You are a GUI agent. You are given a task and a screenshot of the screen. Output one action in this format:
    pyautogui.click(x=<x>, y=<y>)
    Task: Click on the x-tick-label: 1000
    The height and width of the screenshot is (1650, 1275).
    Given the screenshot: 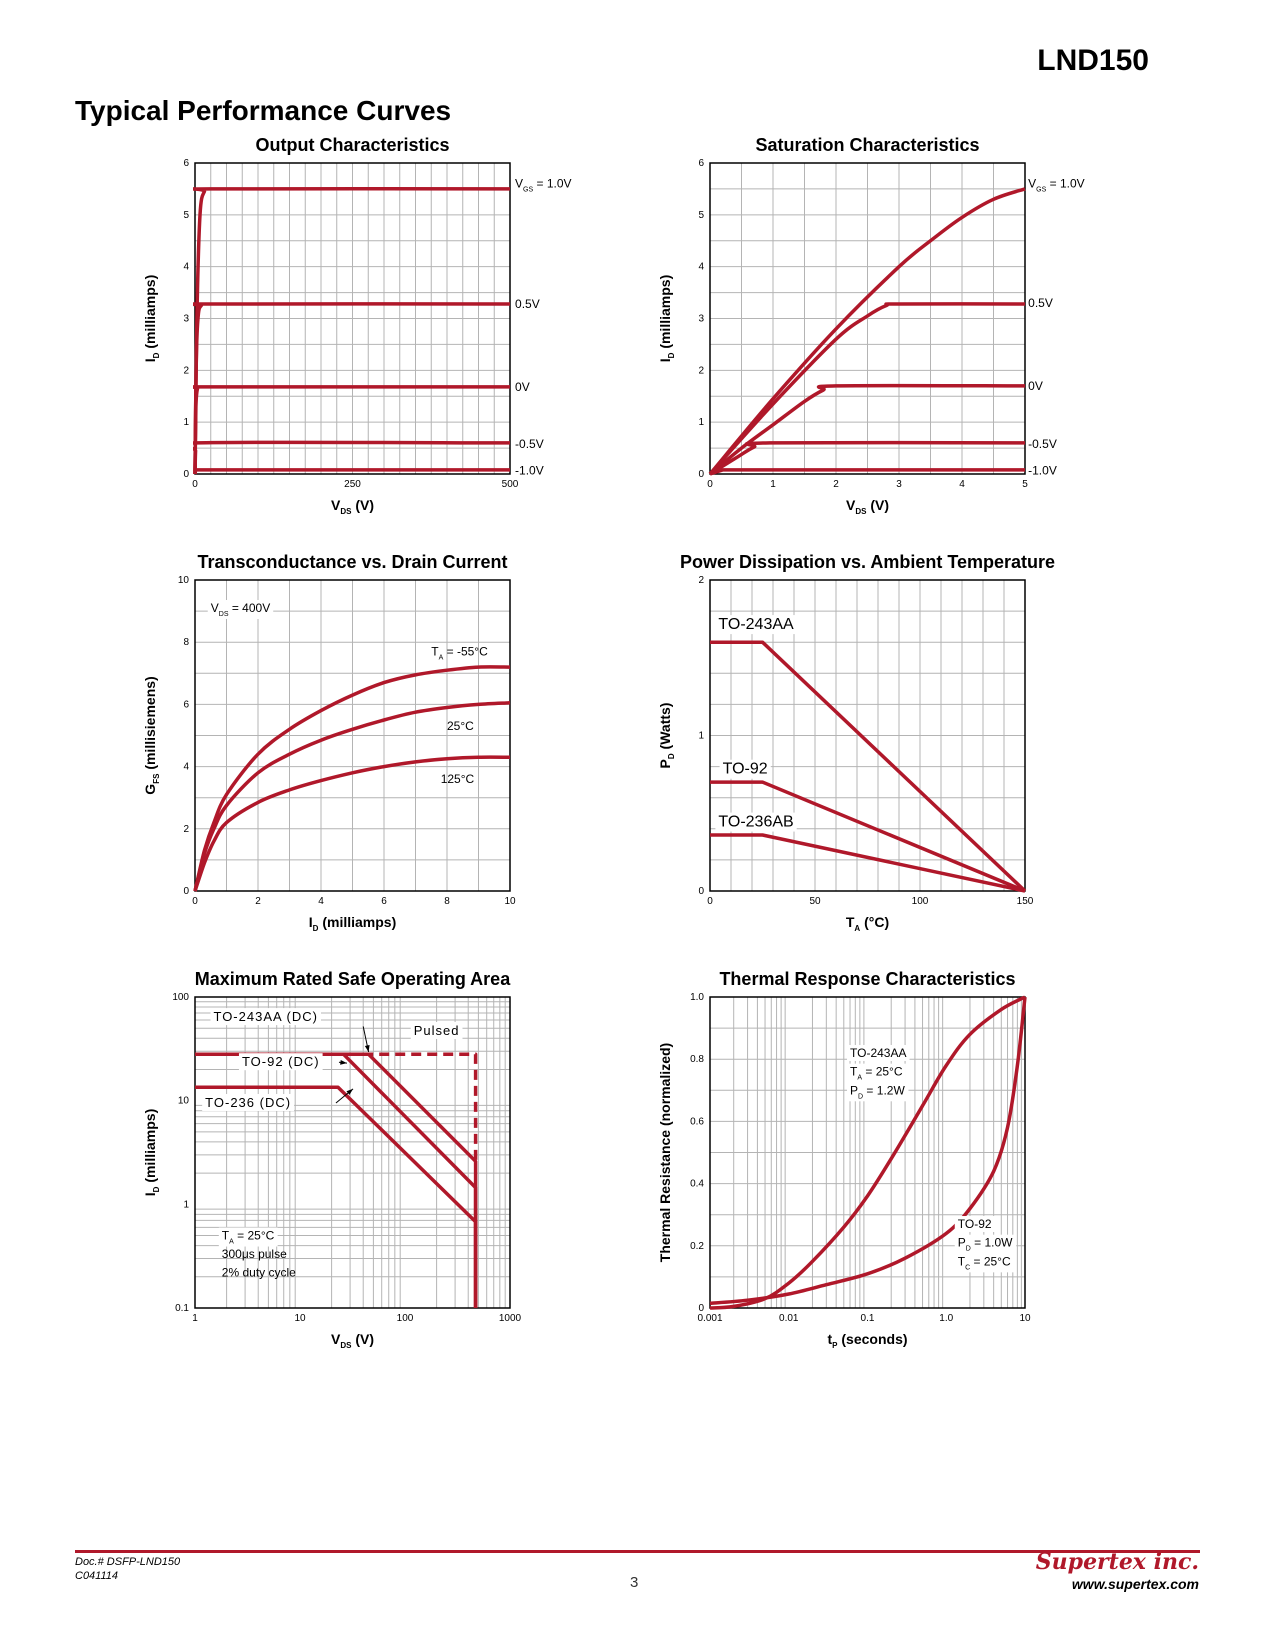 What is the action you would take?
    pyautogui.click(x=510, y=1318)
    